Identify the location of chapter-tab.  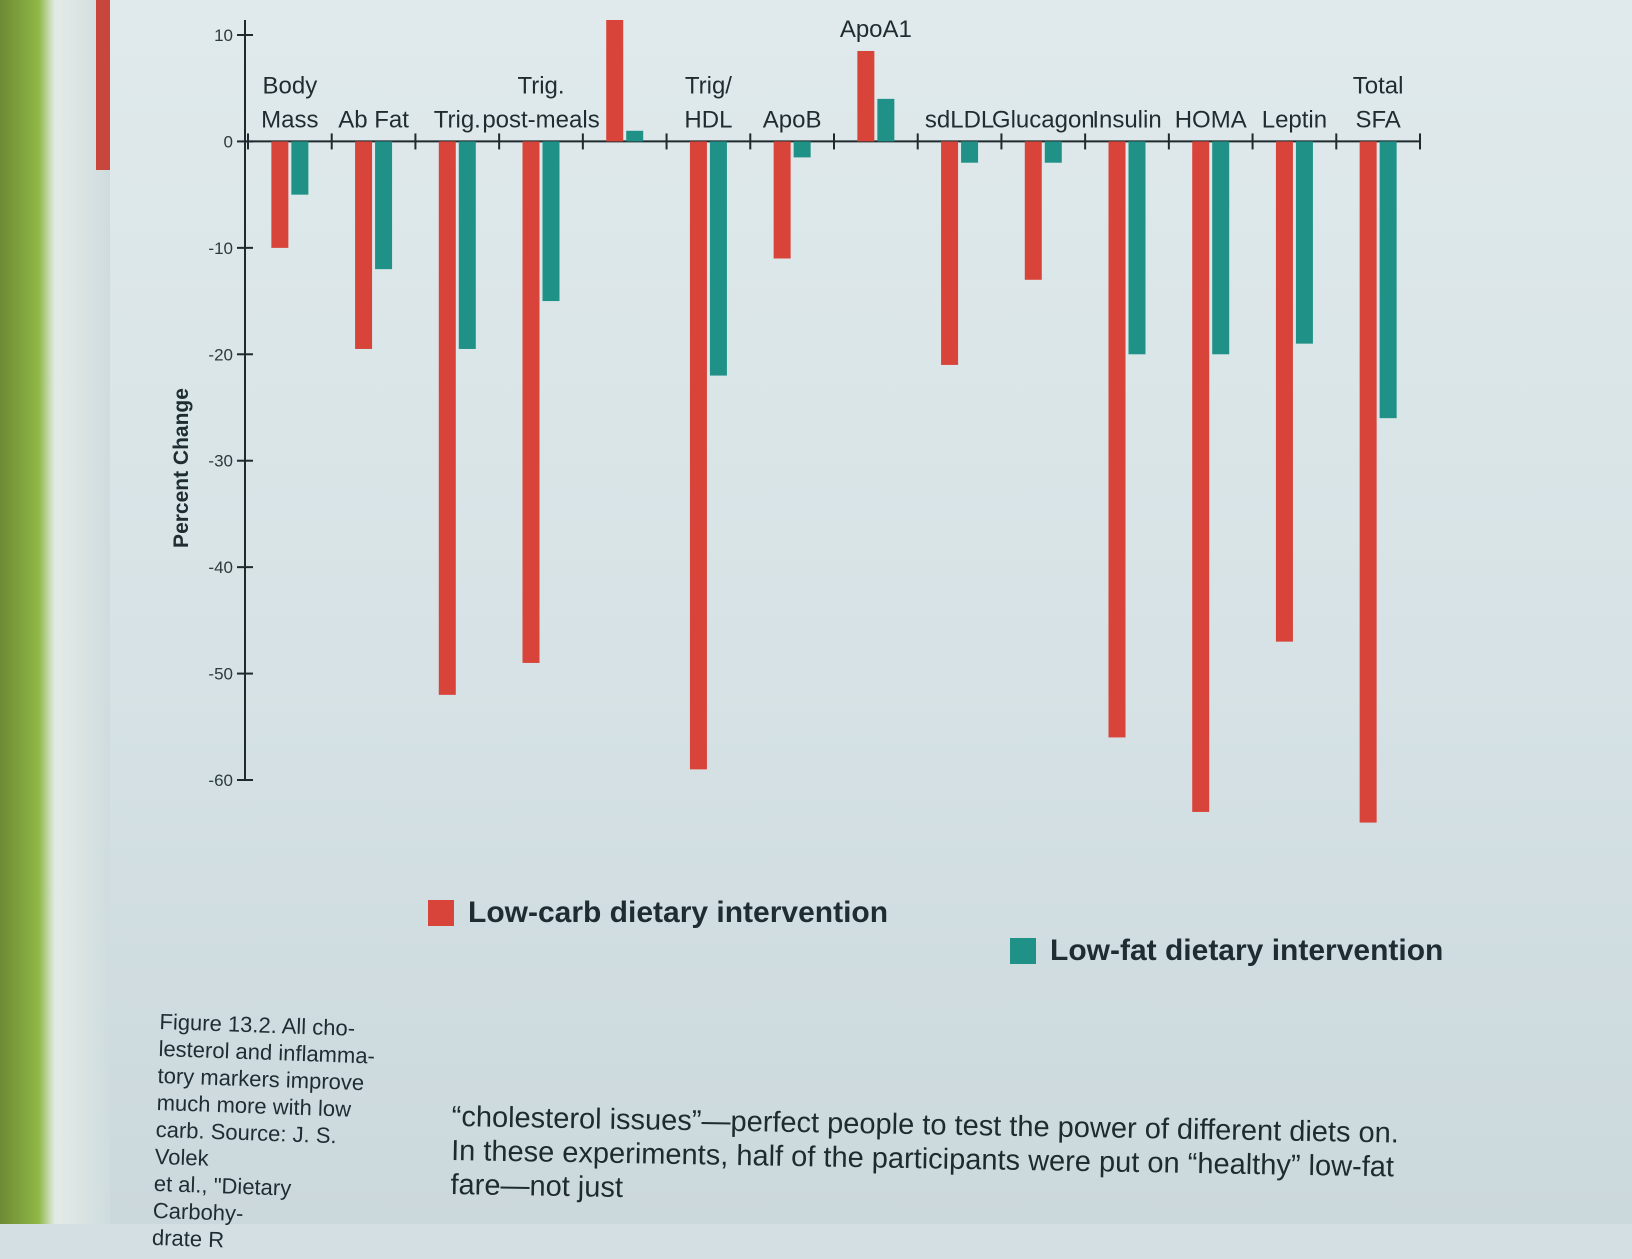
(104, 85).